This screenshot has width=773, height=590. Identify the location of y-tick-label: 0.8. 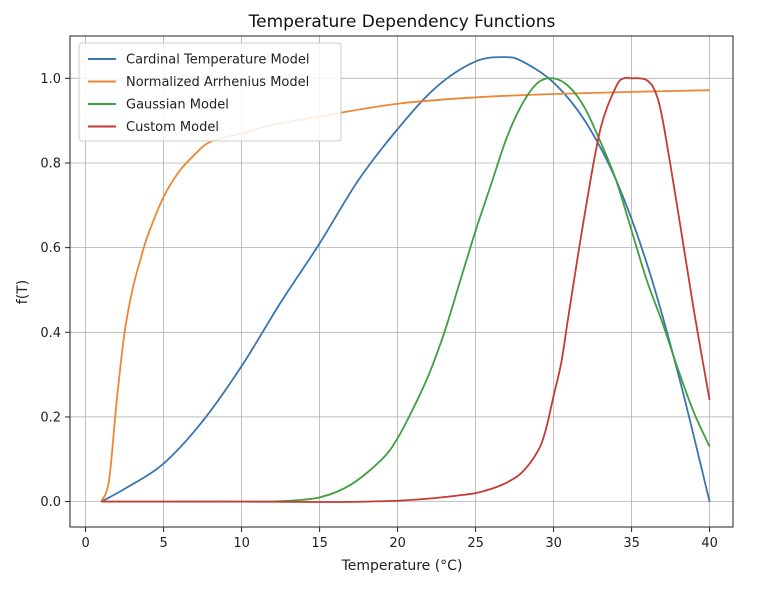
(50, 163).